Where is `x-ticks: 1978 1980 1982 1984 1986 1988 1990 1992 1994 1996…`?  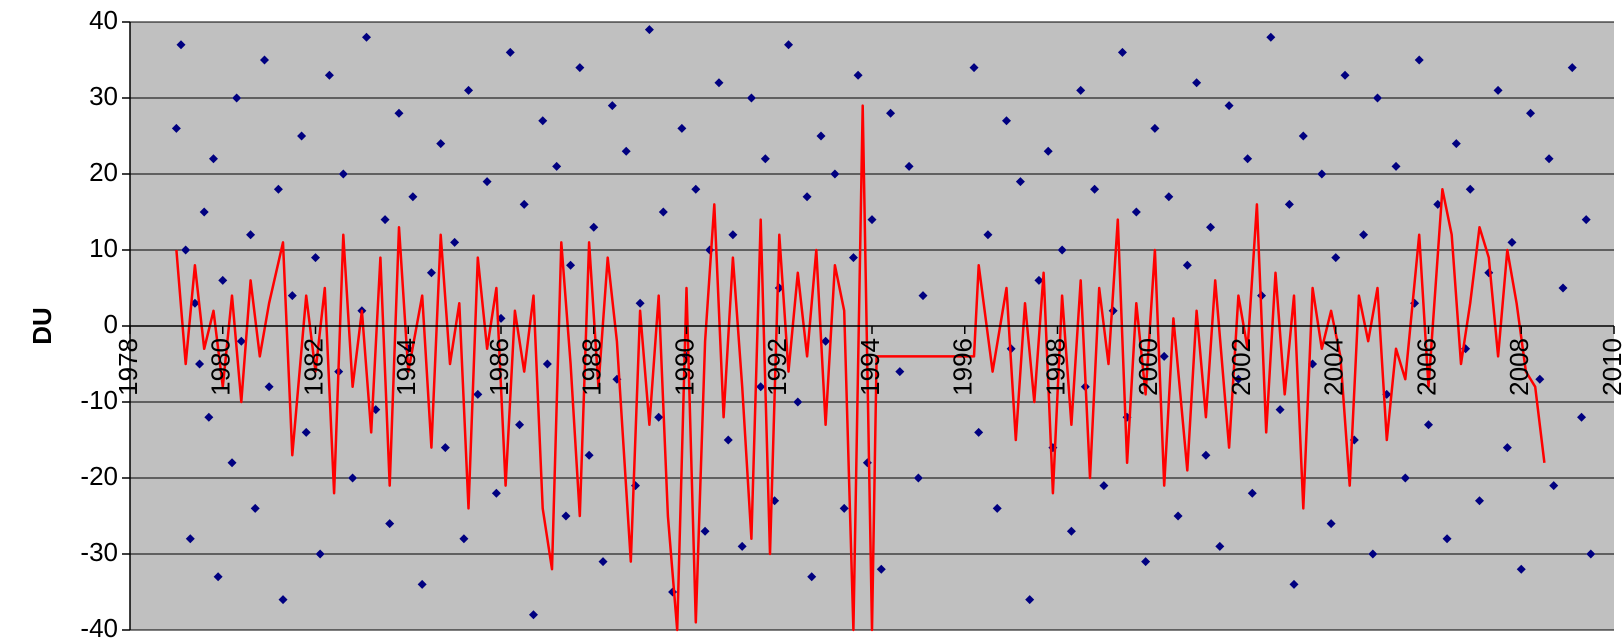
x-ticks: 1978 1980 1982 1984 1986 1988 1990 1992 1994 1996… is located at coordinates (868, 361).